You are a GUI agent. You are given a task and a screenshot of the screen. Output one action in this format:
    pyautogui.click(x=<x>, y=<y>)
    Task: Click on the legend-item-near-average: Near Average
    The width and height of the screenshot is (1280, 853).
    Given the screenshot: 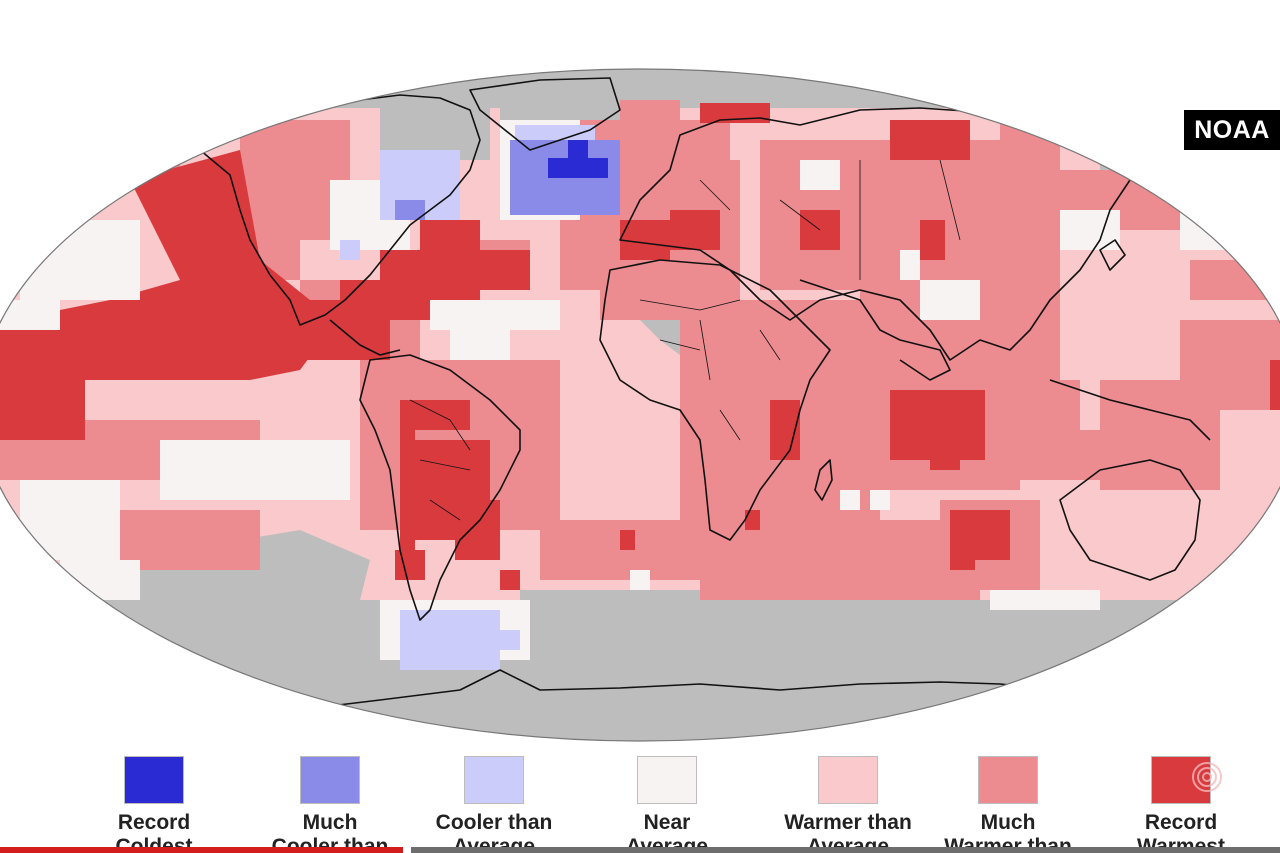 What is the action you would take?
    pyautogui.click(x=667, y=802)
    